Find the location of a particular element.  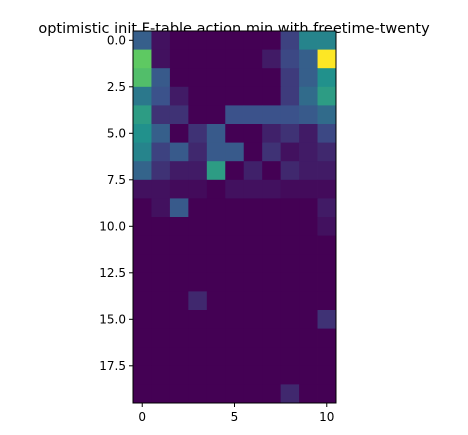

y-tick-label: 17.5 is located at coordinates (112, 366).